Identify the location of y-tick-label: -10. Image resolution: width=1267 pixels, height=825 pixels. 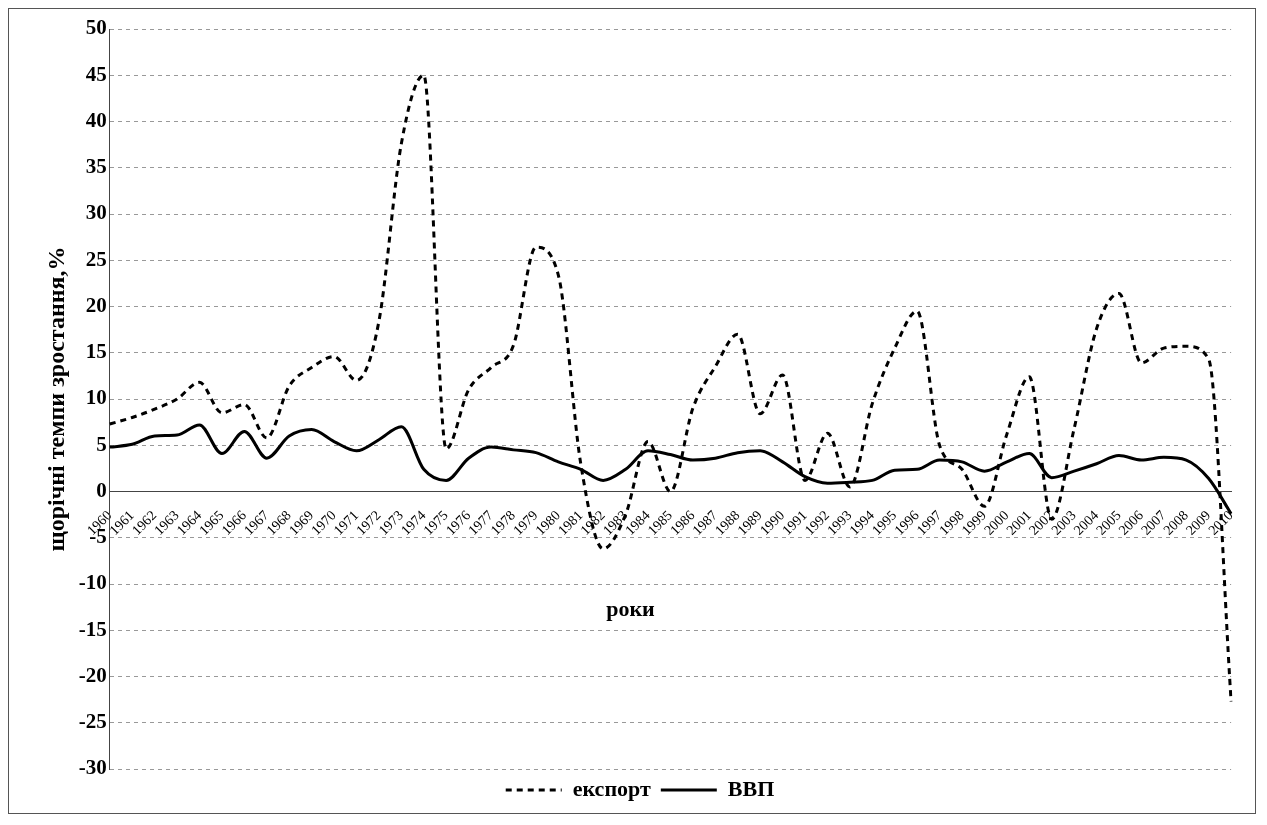
(92, 582).